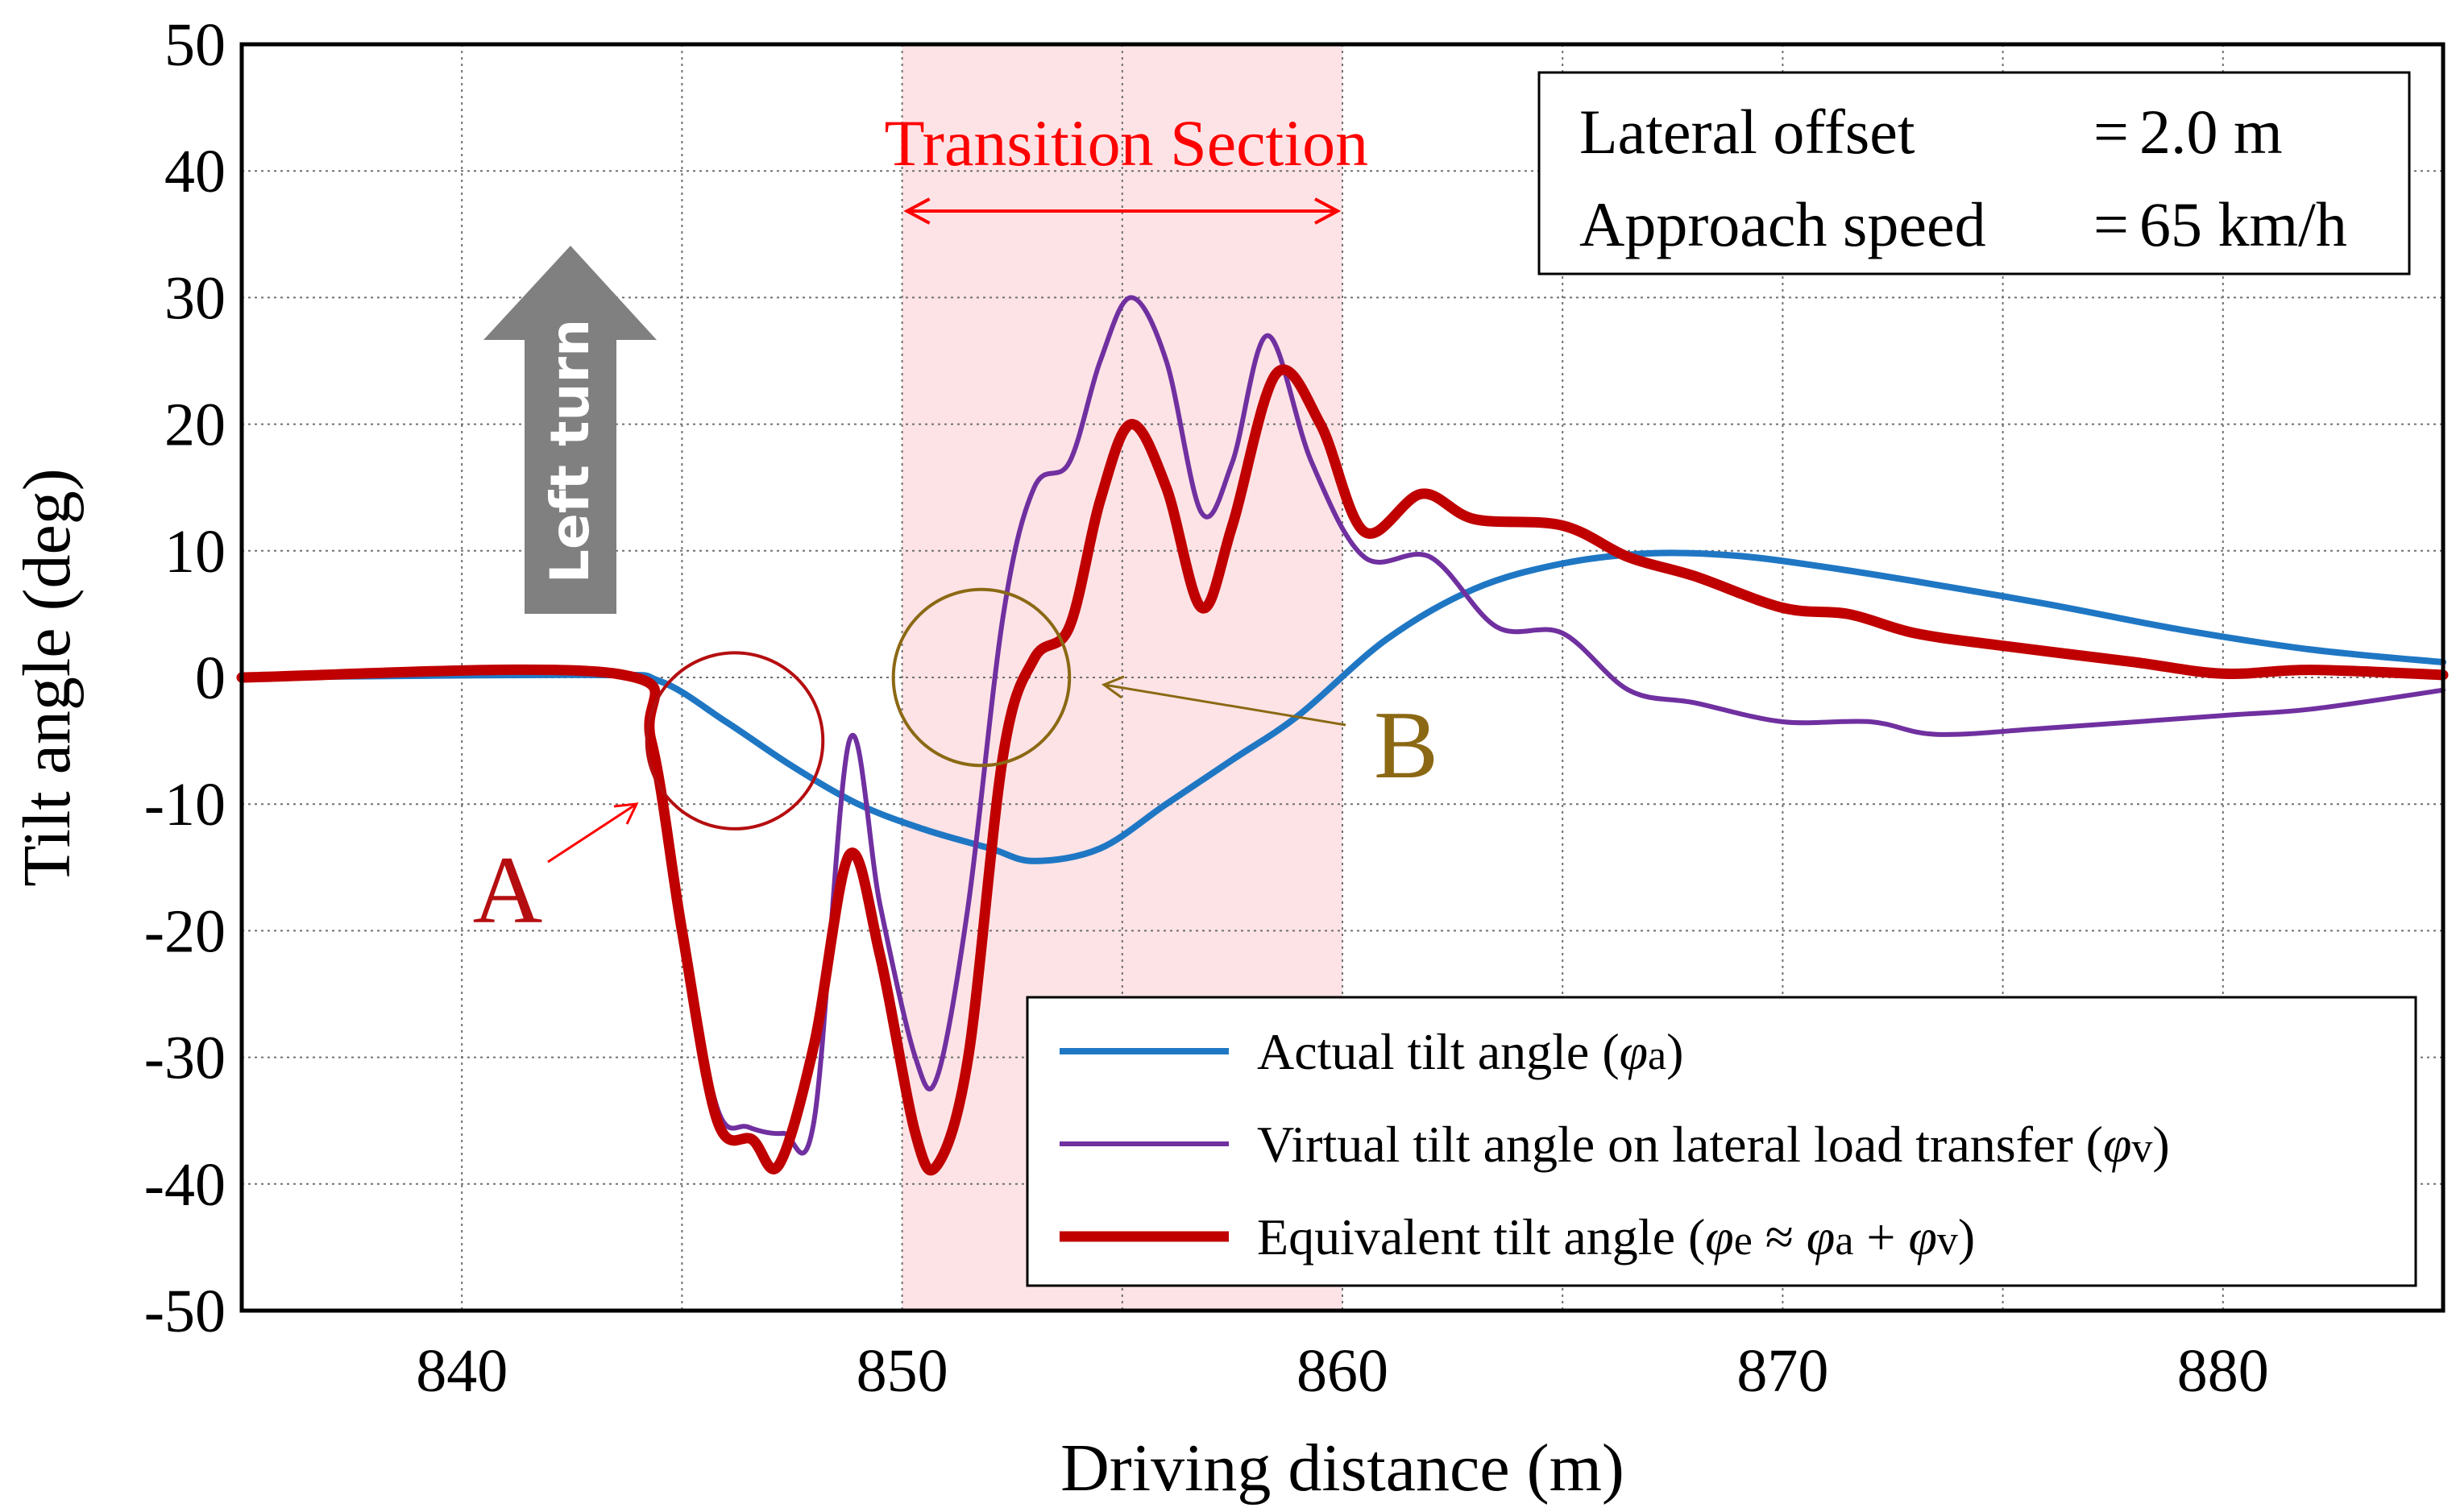 This screenshot has width=2456, height=1512. What do you see at coordinates (2211, 132) in the screenshot?
I see `info-lateral-offset-value: 2.0 m` at bounding box center [2211, 132].